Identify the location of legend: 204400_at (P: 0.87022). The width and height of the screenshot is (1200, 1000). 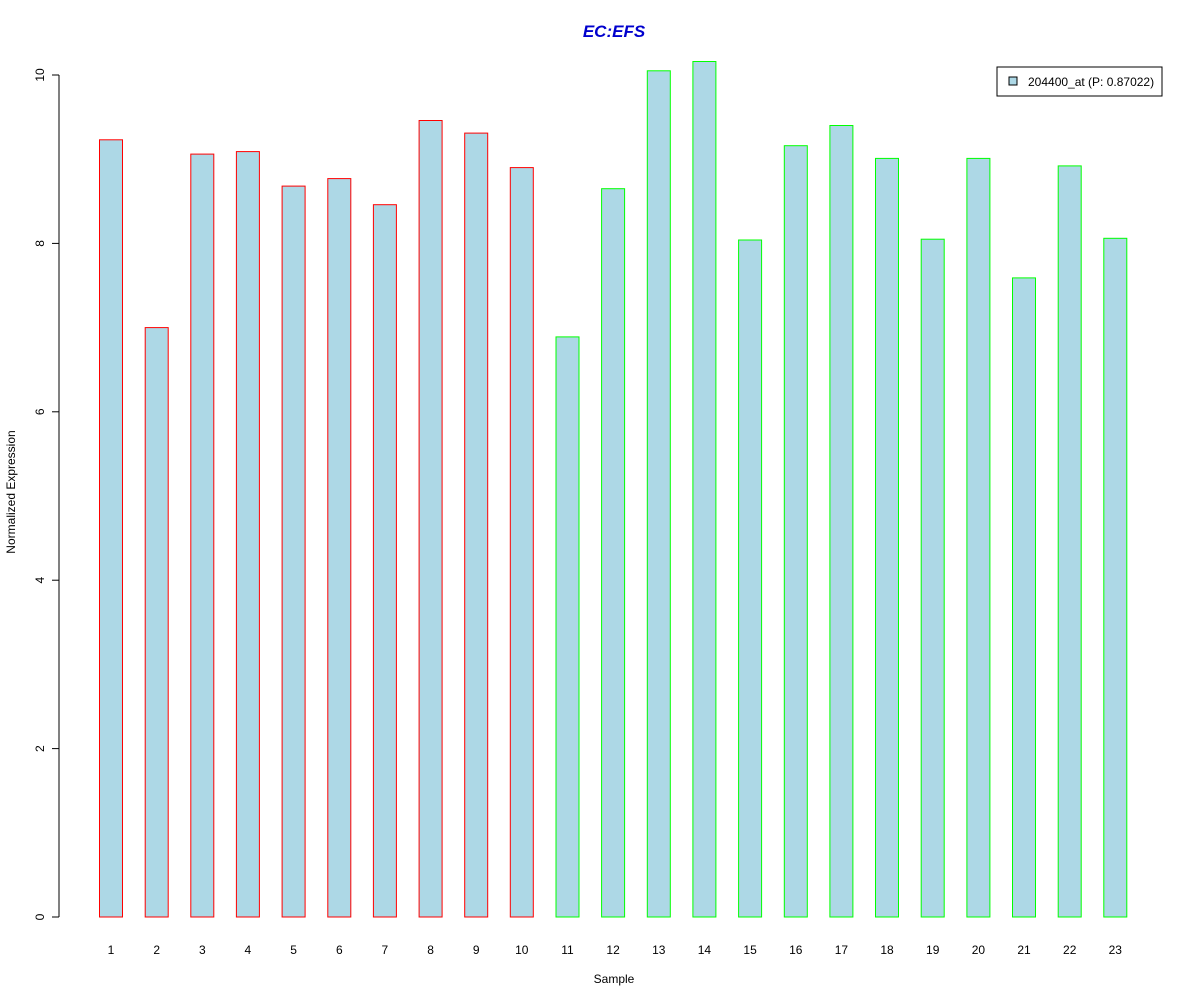
(1079, 81).